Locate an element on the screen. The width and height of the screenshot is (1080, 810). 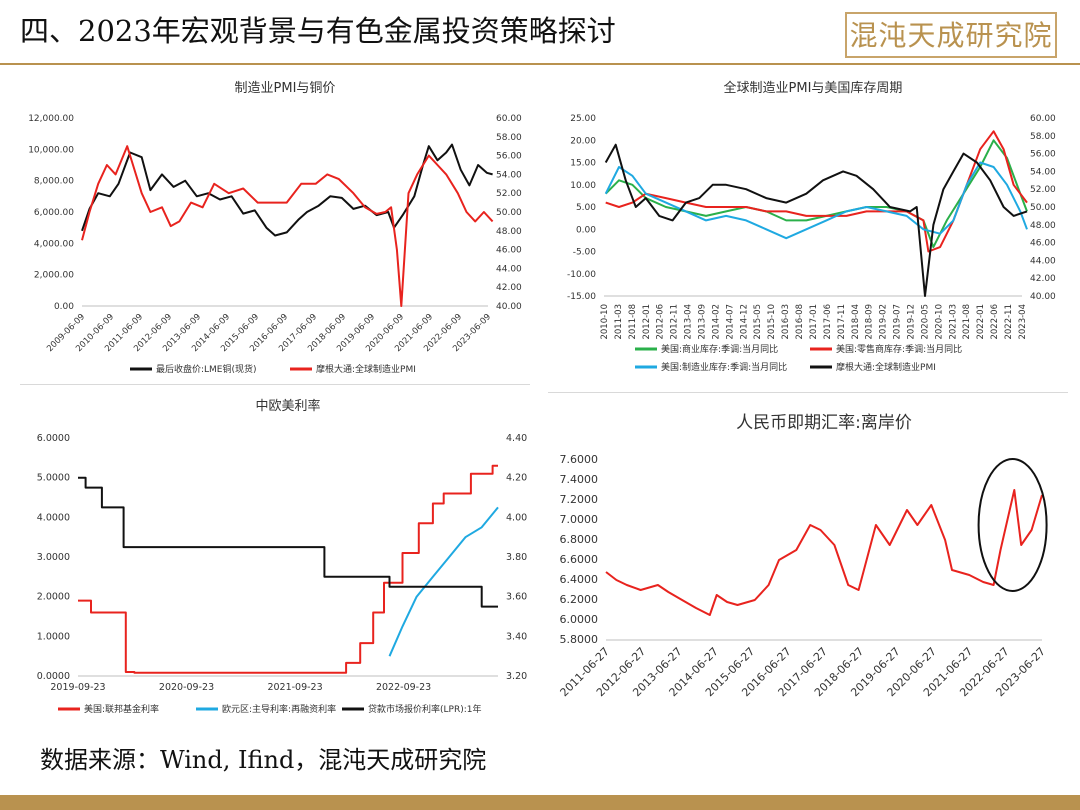
y-right-tick-label: 3.80 is located at coordinates (516, 557).